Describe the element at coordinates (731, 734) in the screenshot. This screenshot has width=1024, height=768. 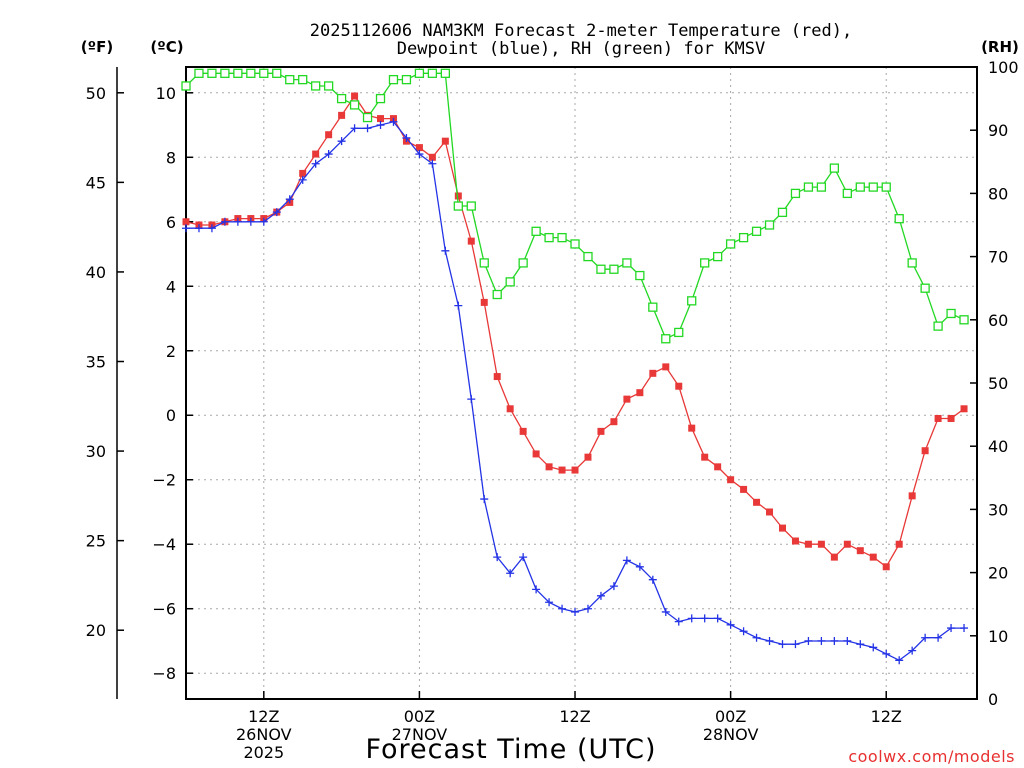
I see `time-tick-label: 28NOV` at that location.